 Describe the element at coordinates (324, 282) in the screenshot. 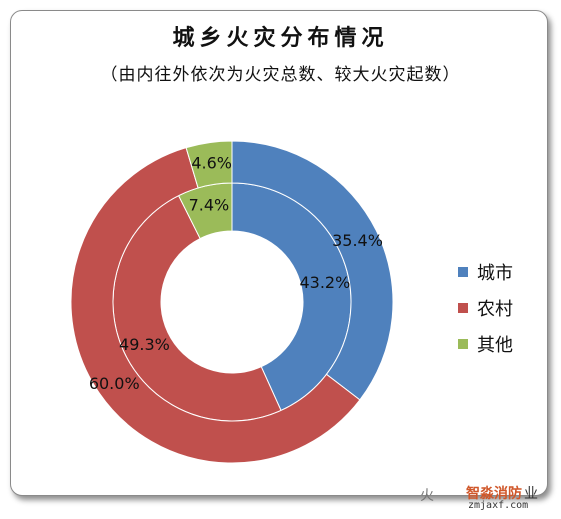

I see `data-label-inner-city: 43.2%` at that location.